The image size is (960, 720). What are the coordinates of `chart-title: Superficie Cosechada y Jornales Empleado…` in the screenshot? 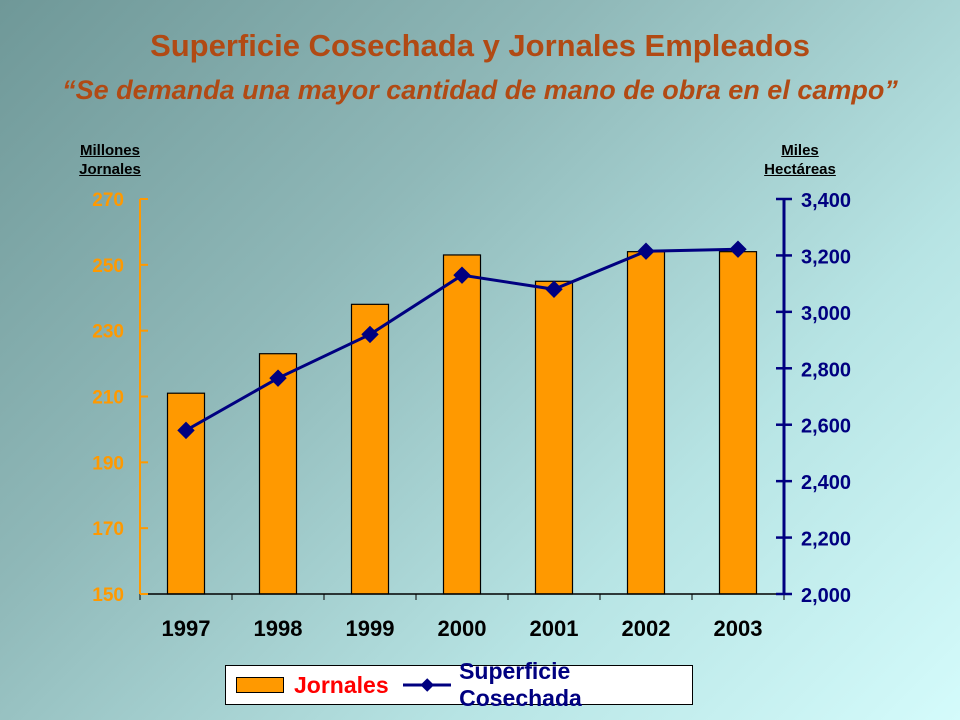 It's located at (480, 45).